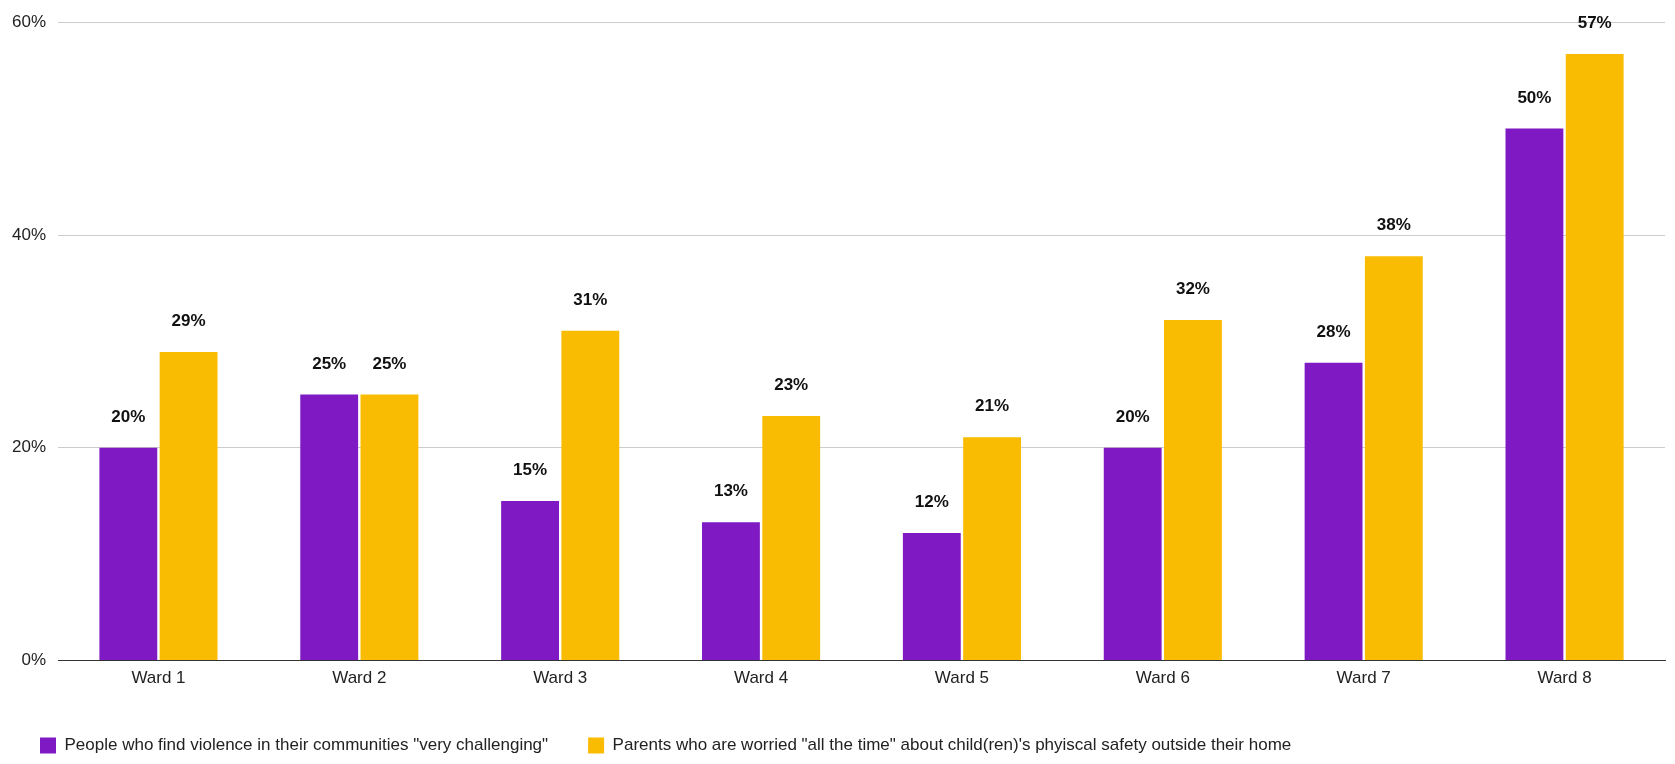 This screenshot has height=764, width=1675. What do you see at coordinates (188, 321) in the screenshot?
I see `data-label: 29%` at bounding box center [188, 321].